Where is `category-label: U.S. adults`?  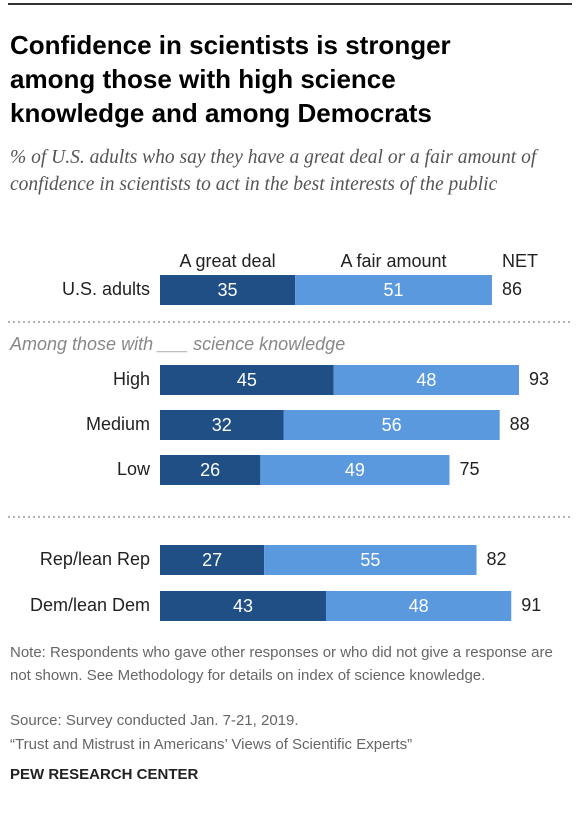
category-label: U.S. adults is located at coordinates (106, 289).